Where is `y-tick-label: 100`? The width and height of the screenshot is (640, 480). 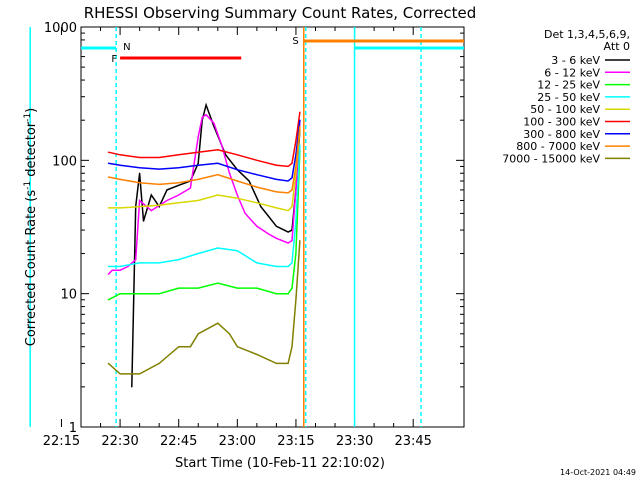 y-tick-label: 100 is located at coordinates (64, 161).